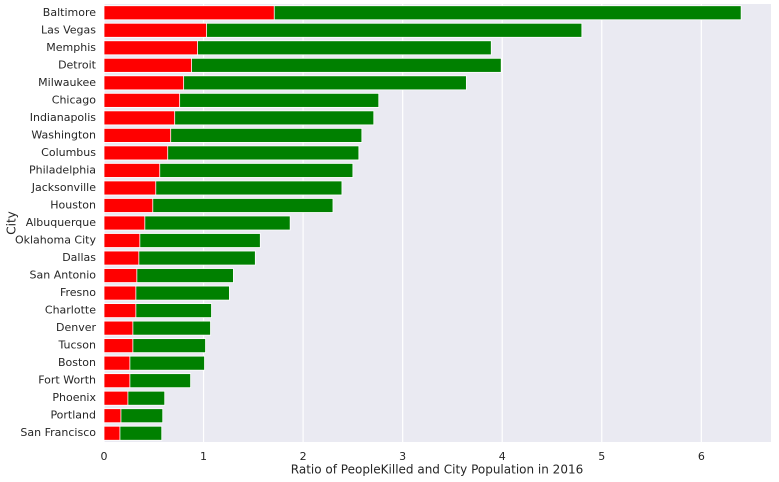  Describe the element at coordinates (402, 456) in the screenshot. I see `x-tick-label: 3` at that location.